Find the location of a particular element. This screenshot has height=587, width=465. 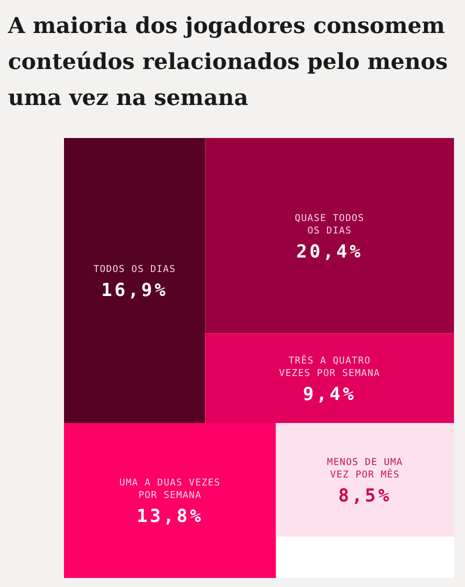

data-label: 16,9% is located at coordinates (134, 290).